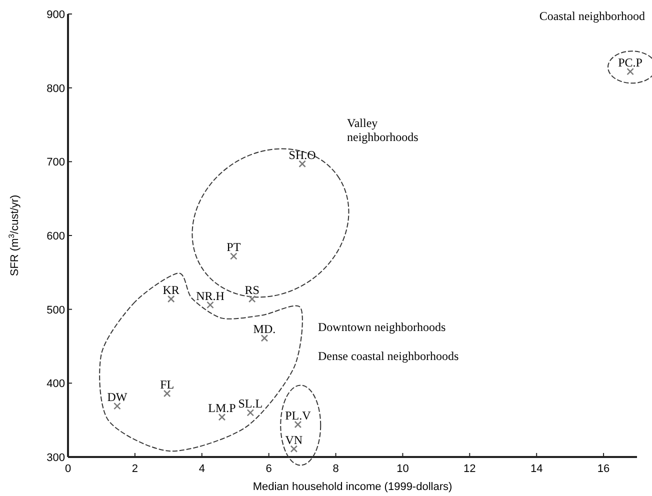 The height and width of the screenshot is (496, 652). I want to click on annotation: Downtown neighborhoods, so click(382, 327).